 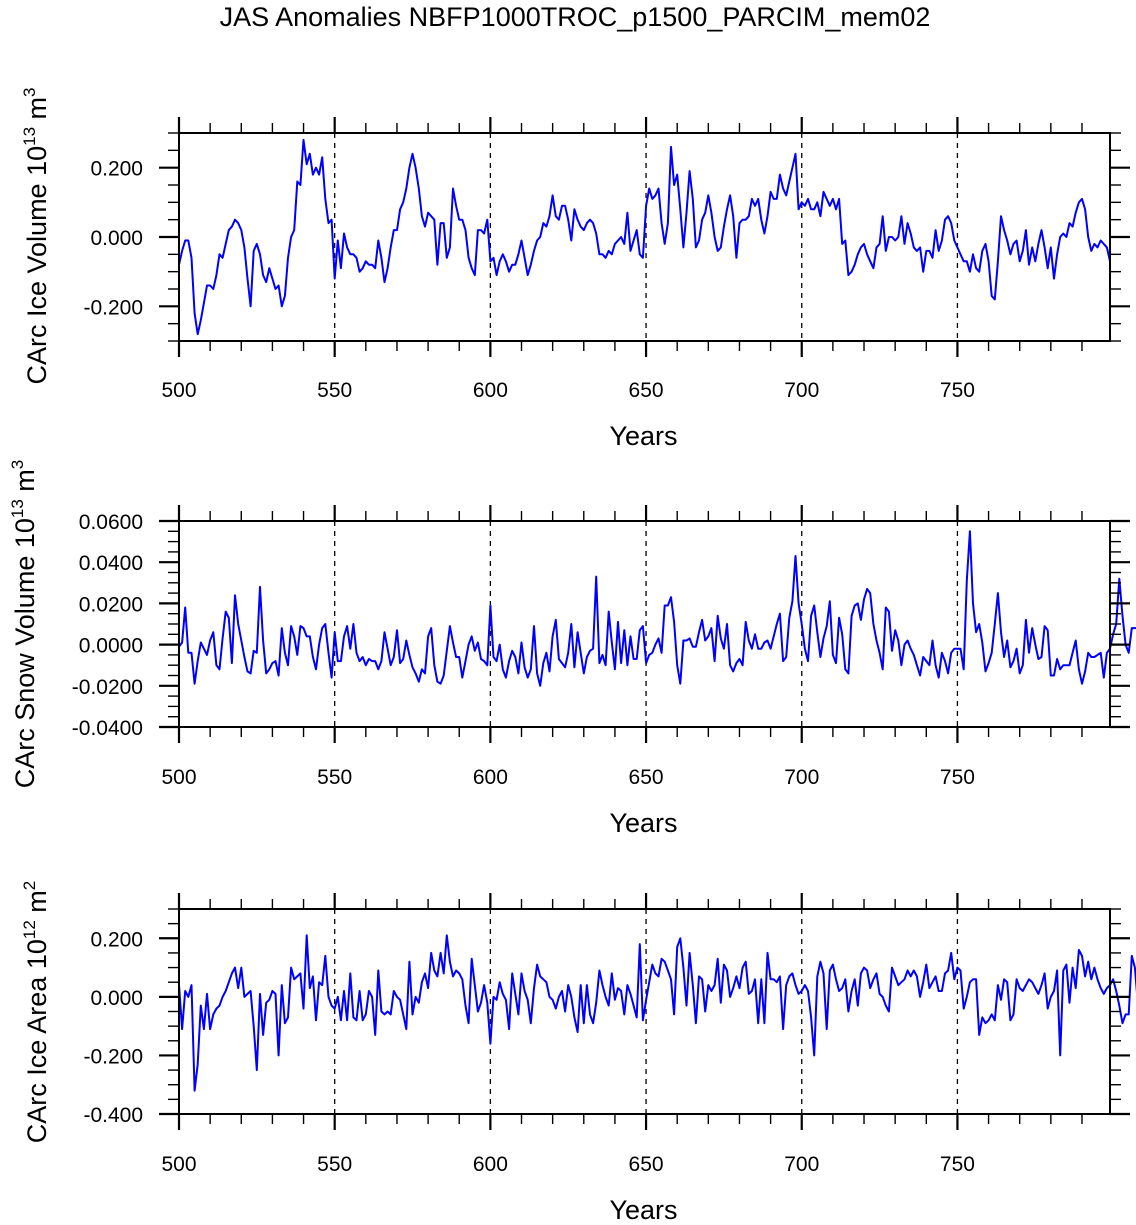 What do you see at coordinates (657, 1013) in the screenshot?
I see `data-line-ice-area` at bounding box center [657, 1013].